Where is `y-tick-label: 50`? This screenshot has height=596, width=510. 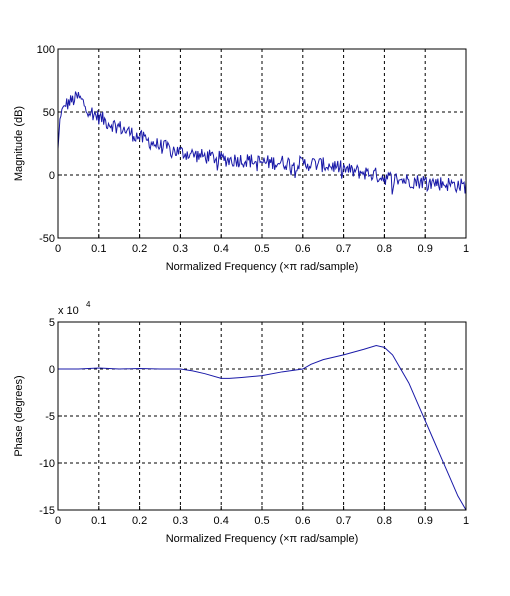
y-tick-label: 50 is located at coordinates (49, 113).